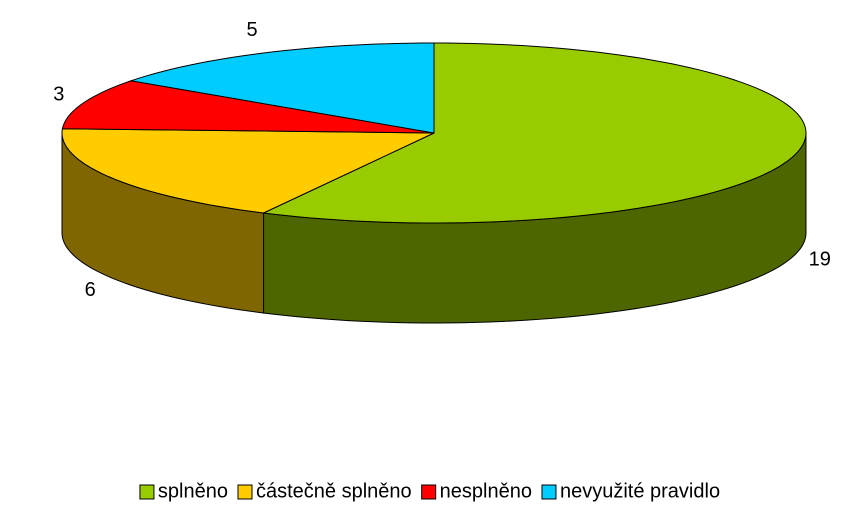 The height and width of the screenshot is (510, 860). What do you see at coordinates (252, 30) in the screenshot?
I see `data-label: 5` at bounding box center [252, 30].